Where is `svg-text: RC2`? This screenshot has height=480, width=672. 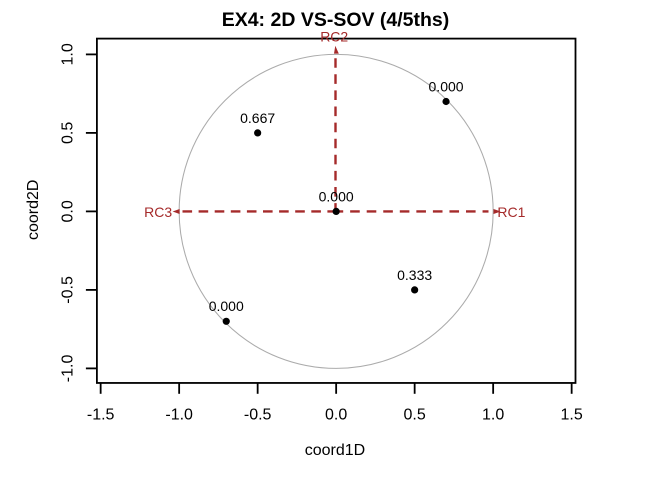
svg-text: RC2 is located at coordinates (334, 36).